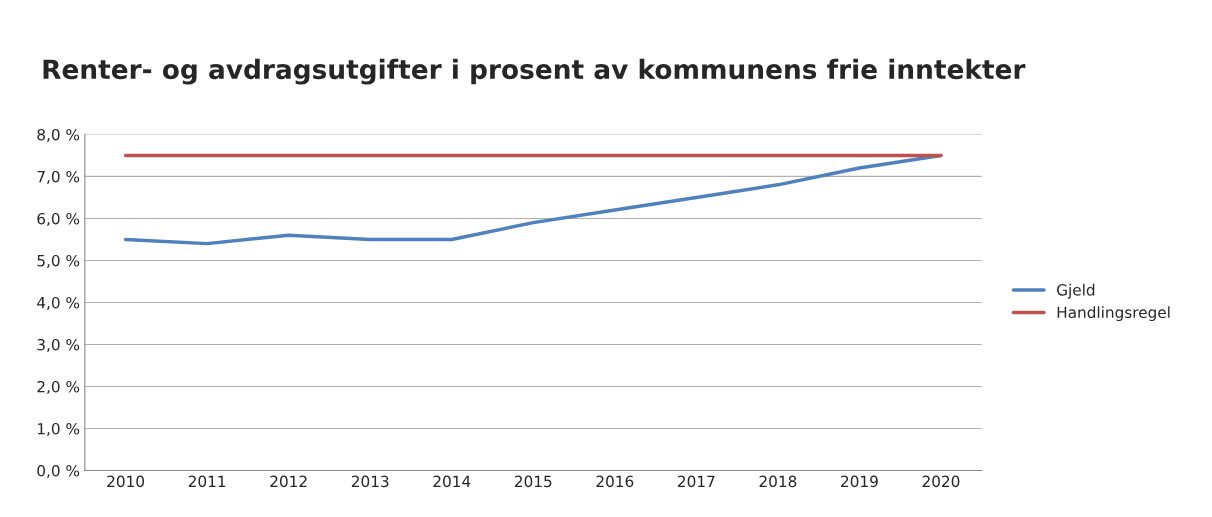 Image resolution: width=1212 pixels, height=517 pixels. I want to click on x-tick-label: 2015, so click(533, 481).